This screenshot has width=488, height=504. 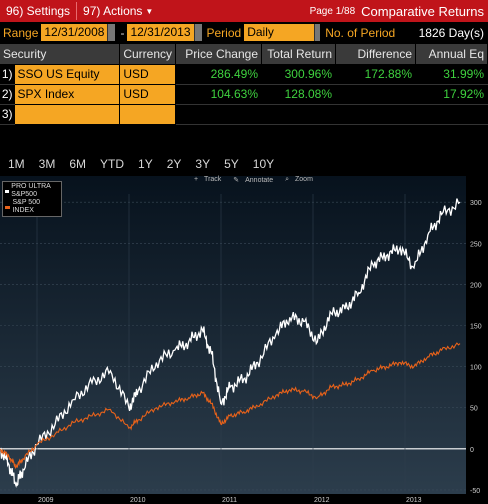 What do you see at coordinates (113, 11) in the screenshot?
I see `actions-label: 97) Actions` at bounding box center [113, 11].